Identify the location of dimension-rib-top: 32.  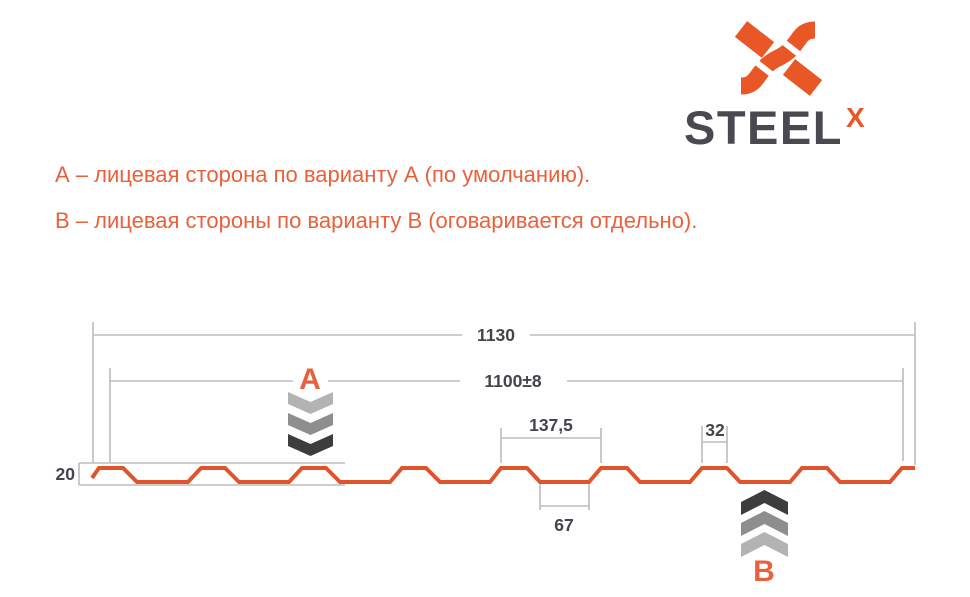
(714, 441).